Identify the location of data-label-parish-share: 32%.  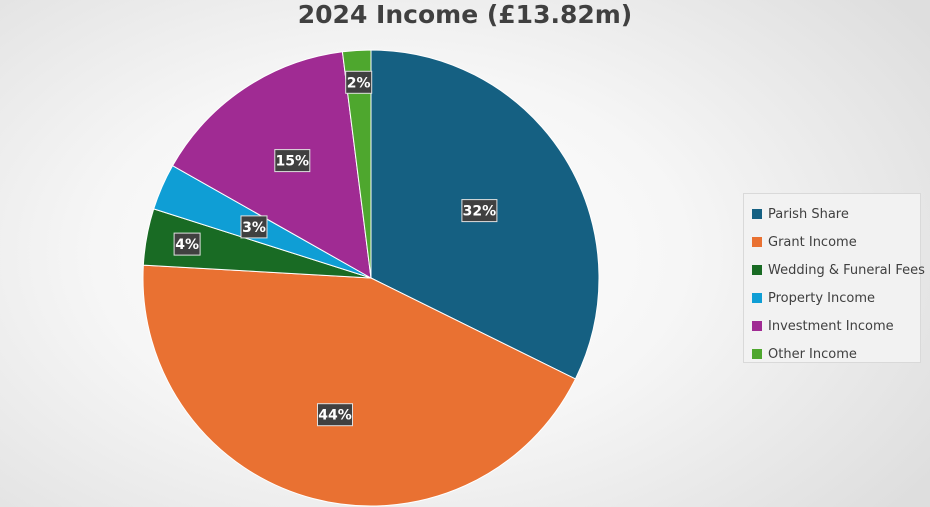
(479, 211).